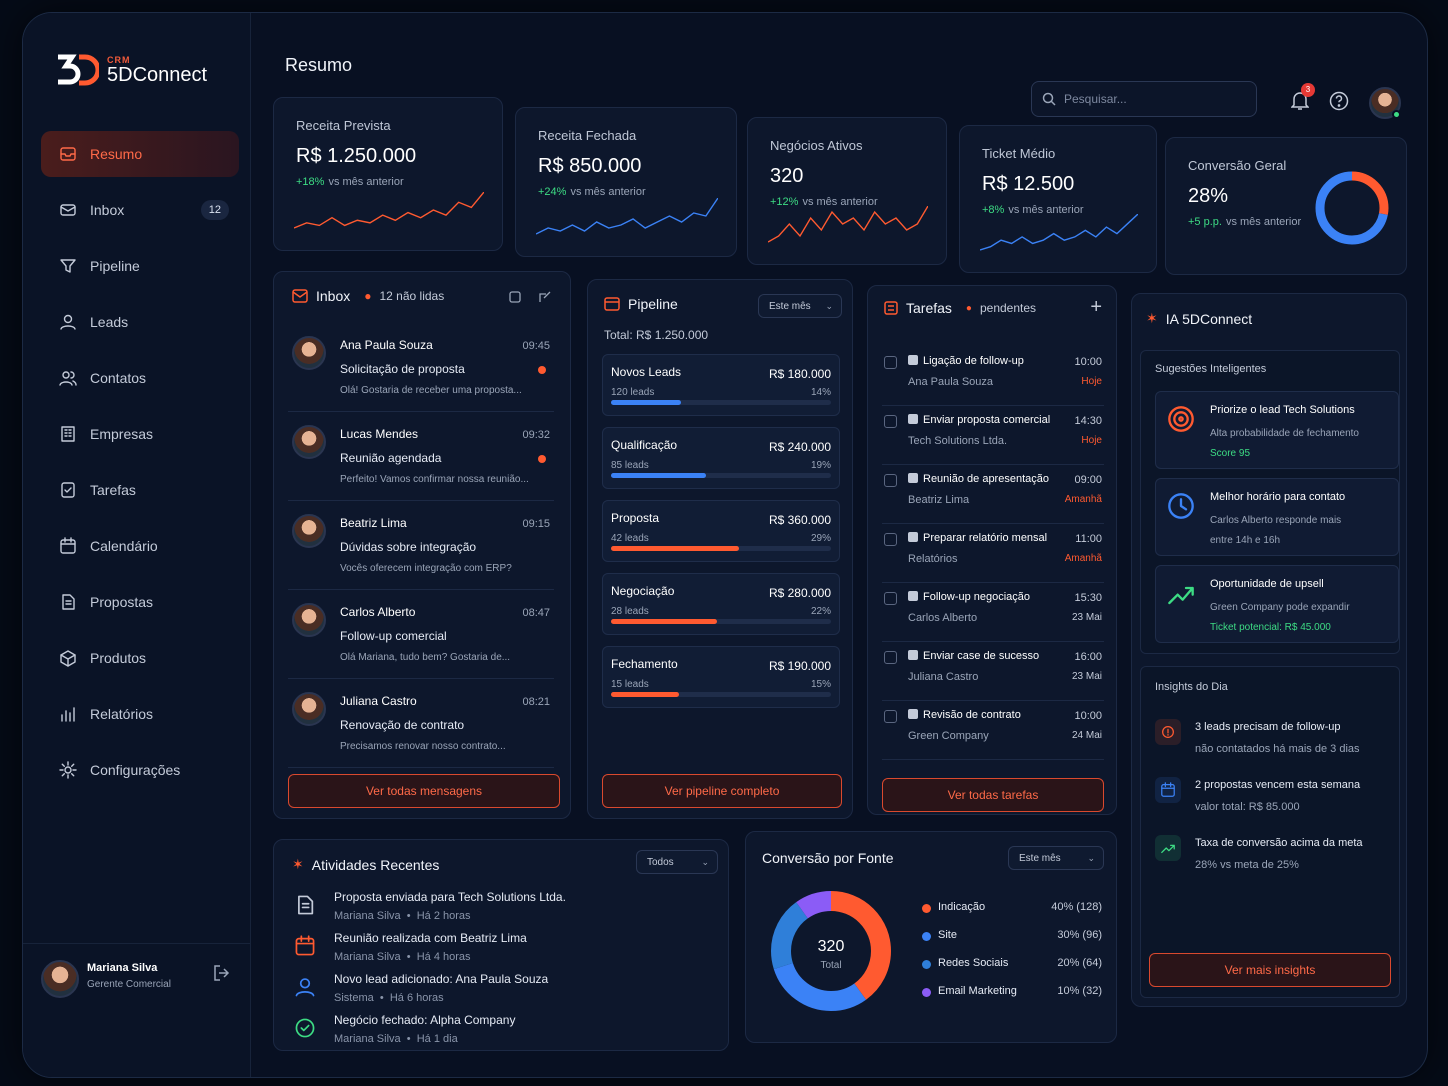 The image size is (1448, 1086). What do you see at coordinates (124, 546) in the screenshot?
I see `sidebar-item-label: Calendário` at bounding box center [124, 546].